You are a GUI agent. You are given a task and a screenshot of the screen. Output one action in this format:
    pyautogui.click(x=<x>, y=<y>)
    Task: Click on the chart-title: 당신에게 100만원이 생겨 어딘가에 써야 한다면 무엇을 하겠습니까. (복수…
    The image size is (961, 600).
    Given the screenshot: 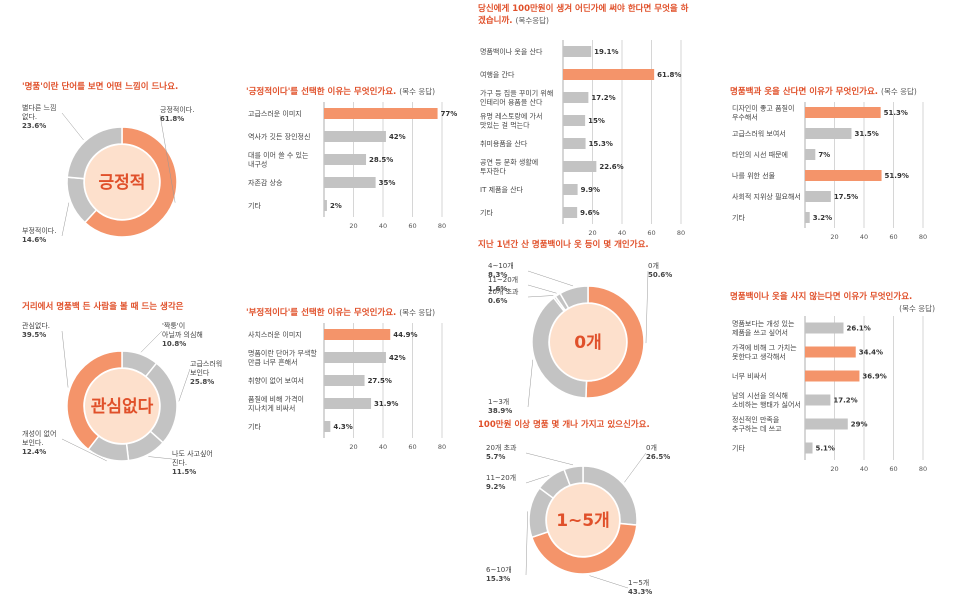 What is the action you would take?
    pyautogui.click(x=585, y=15)
    